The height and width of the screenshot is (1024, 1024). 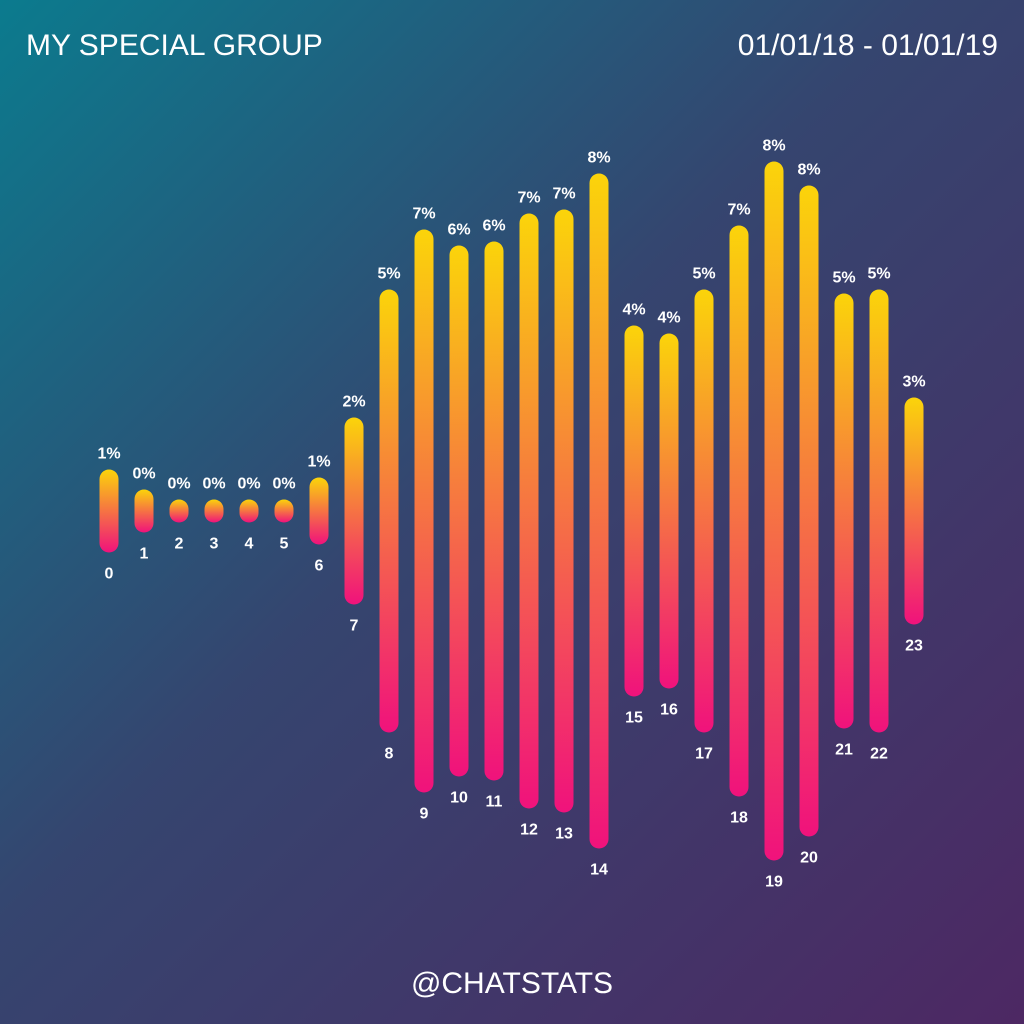 What do you see at coordinates (459, 798) in the screenshot?
I see `hour-label: 10` at bounding box center [459, 798].